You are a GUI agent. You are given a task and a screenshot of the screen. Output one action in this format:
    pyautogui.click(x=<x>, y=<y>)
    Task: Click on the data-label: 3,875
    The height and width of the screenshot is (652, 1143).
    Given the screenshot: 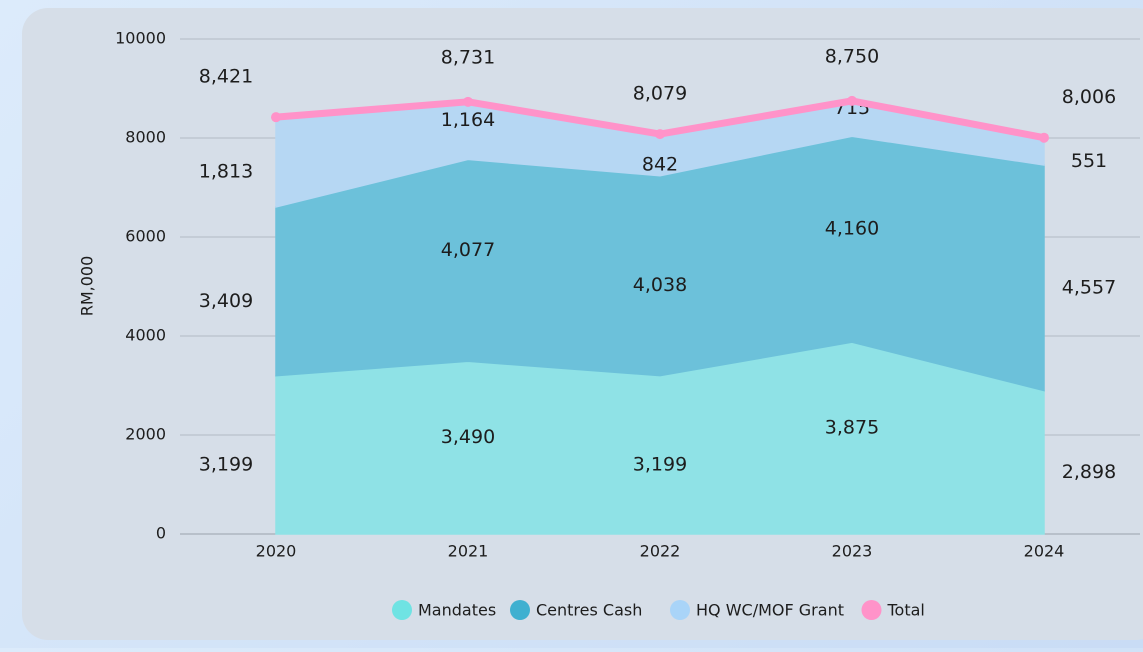 What is the action you would take?
    pyautogui.click(x=852, y=428)
    